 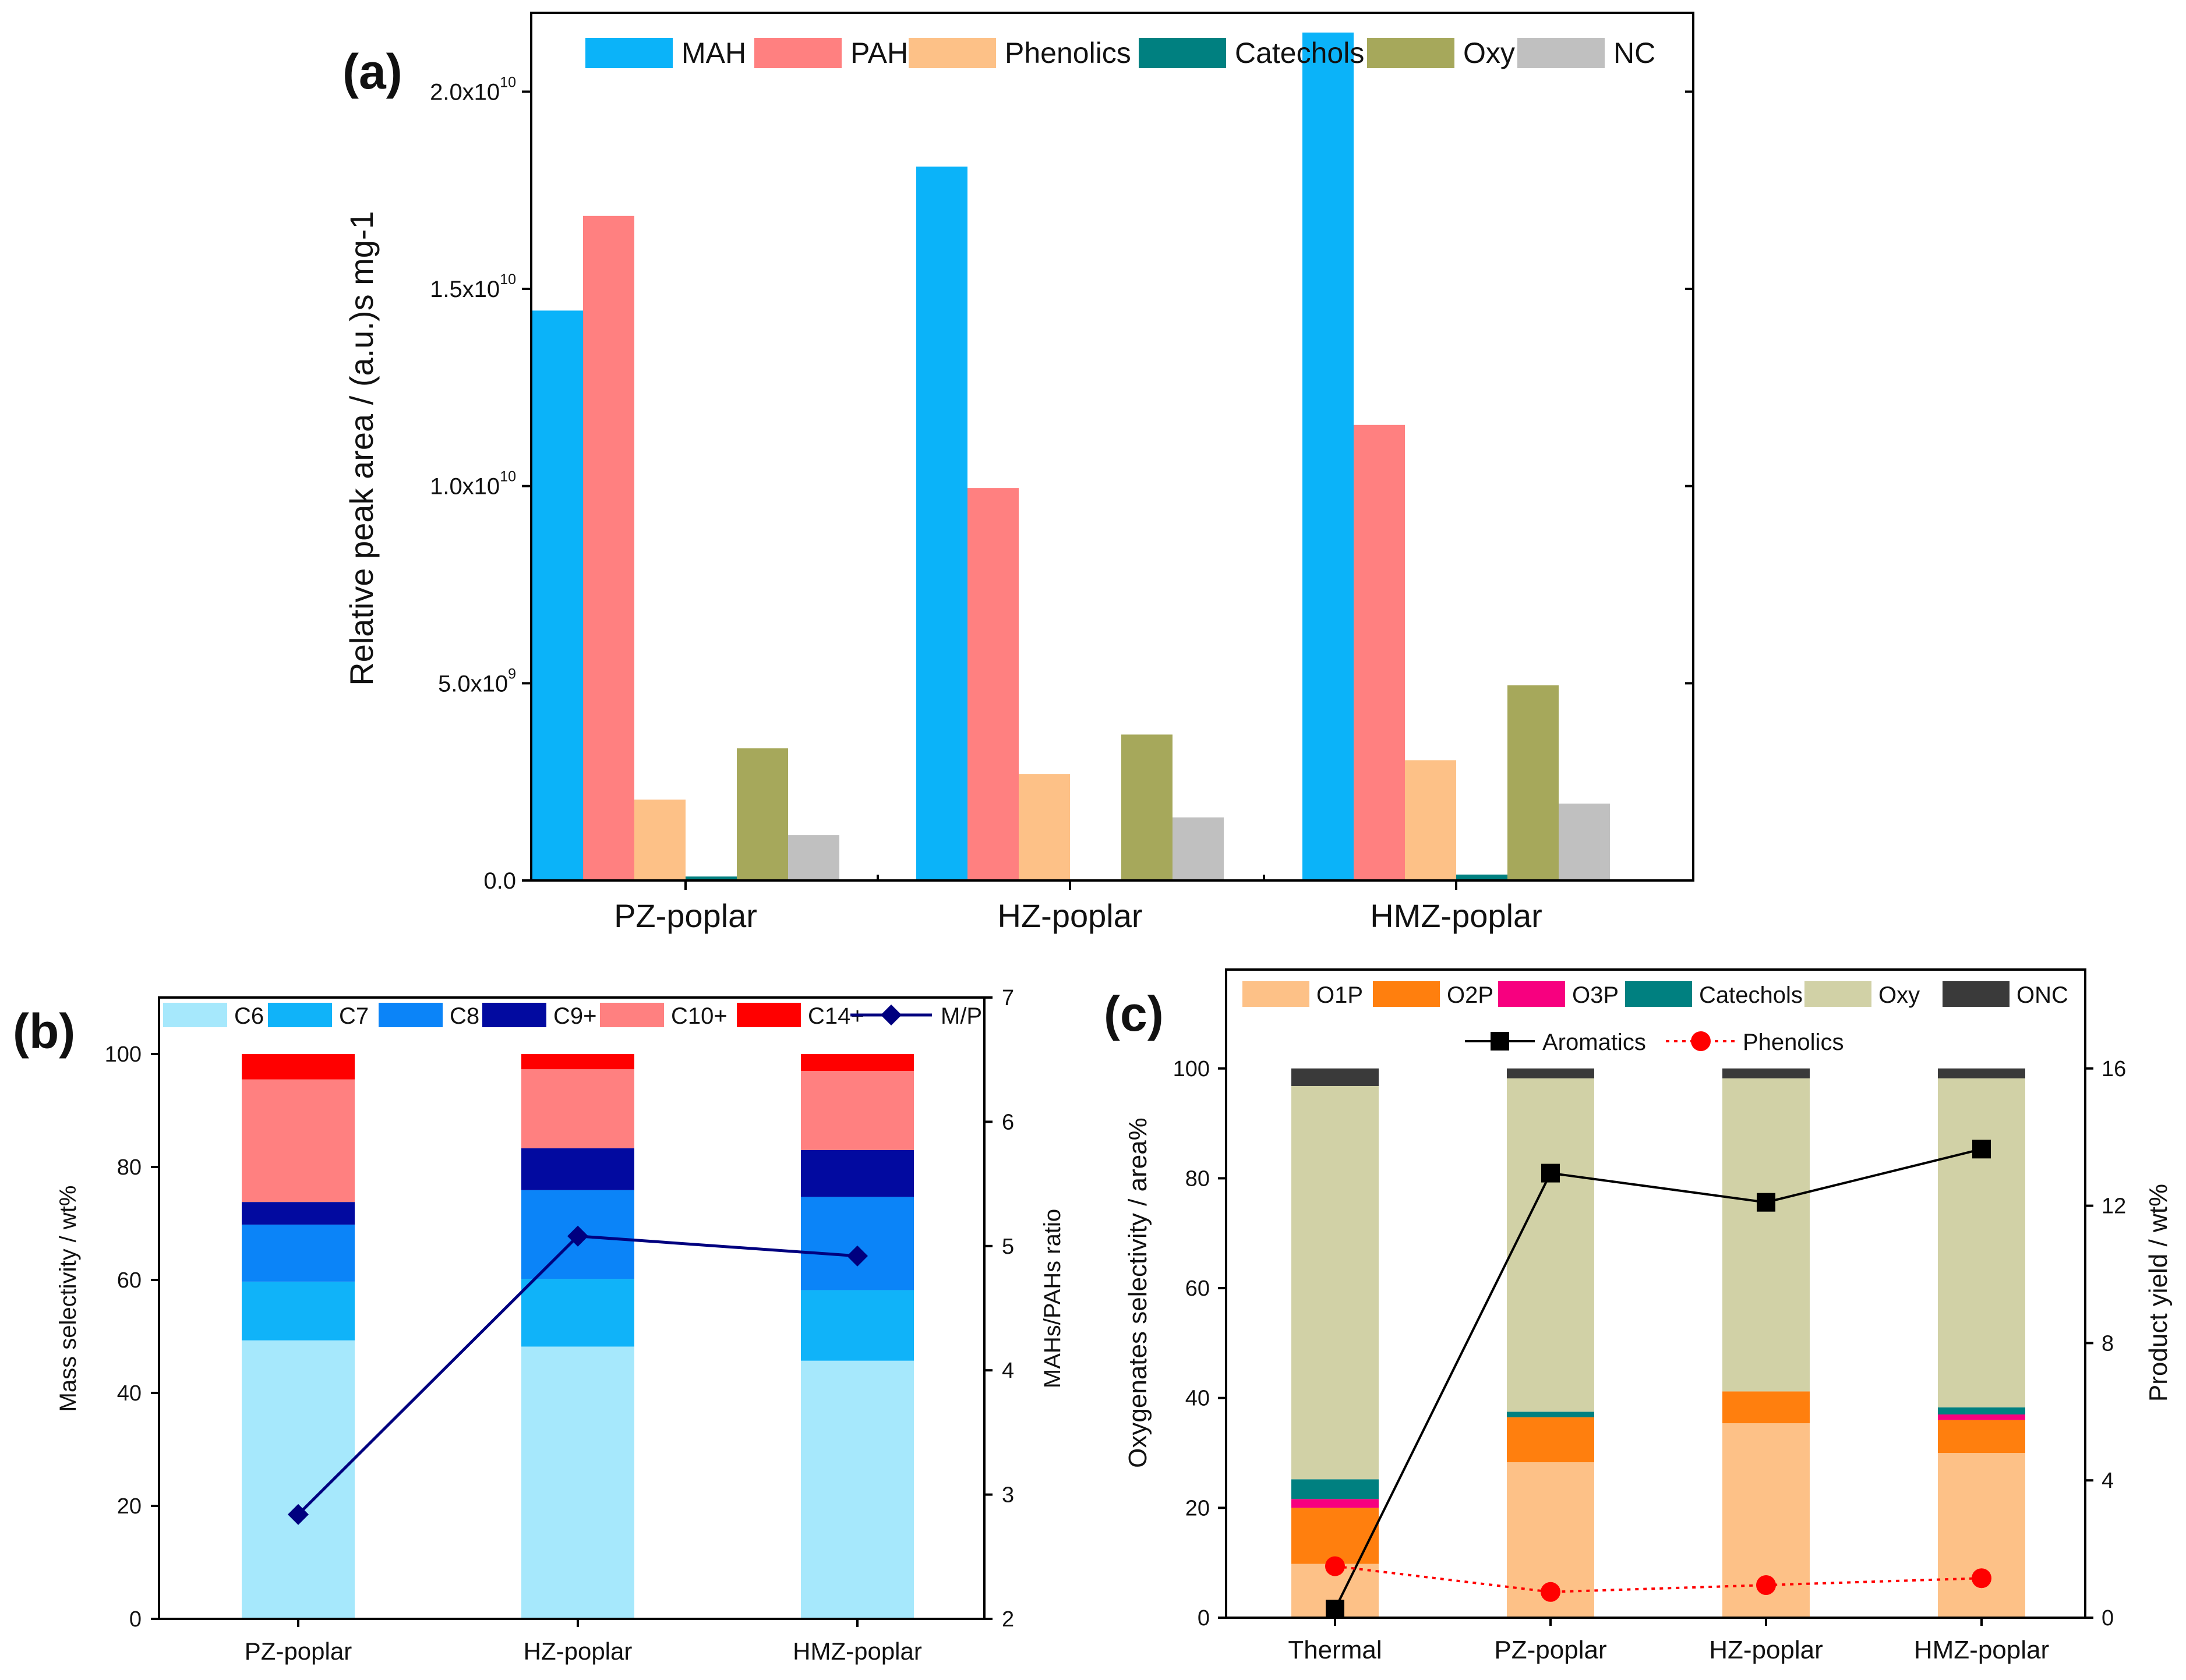 What do you see at coordinates (1982, 1436) in the screenshot?
I see `bar-o2p-hmz-poplar` at bounding box center [1982, 1436].